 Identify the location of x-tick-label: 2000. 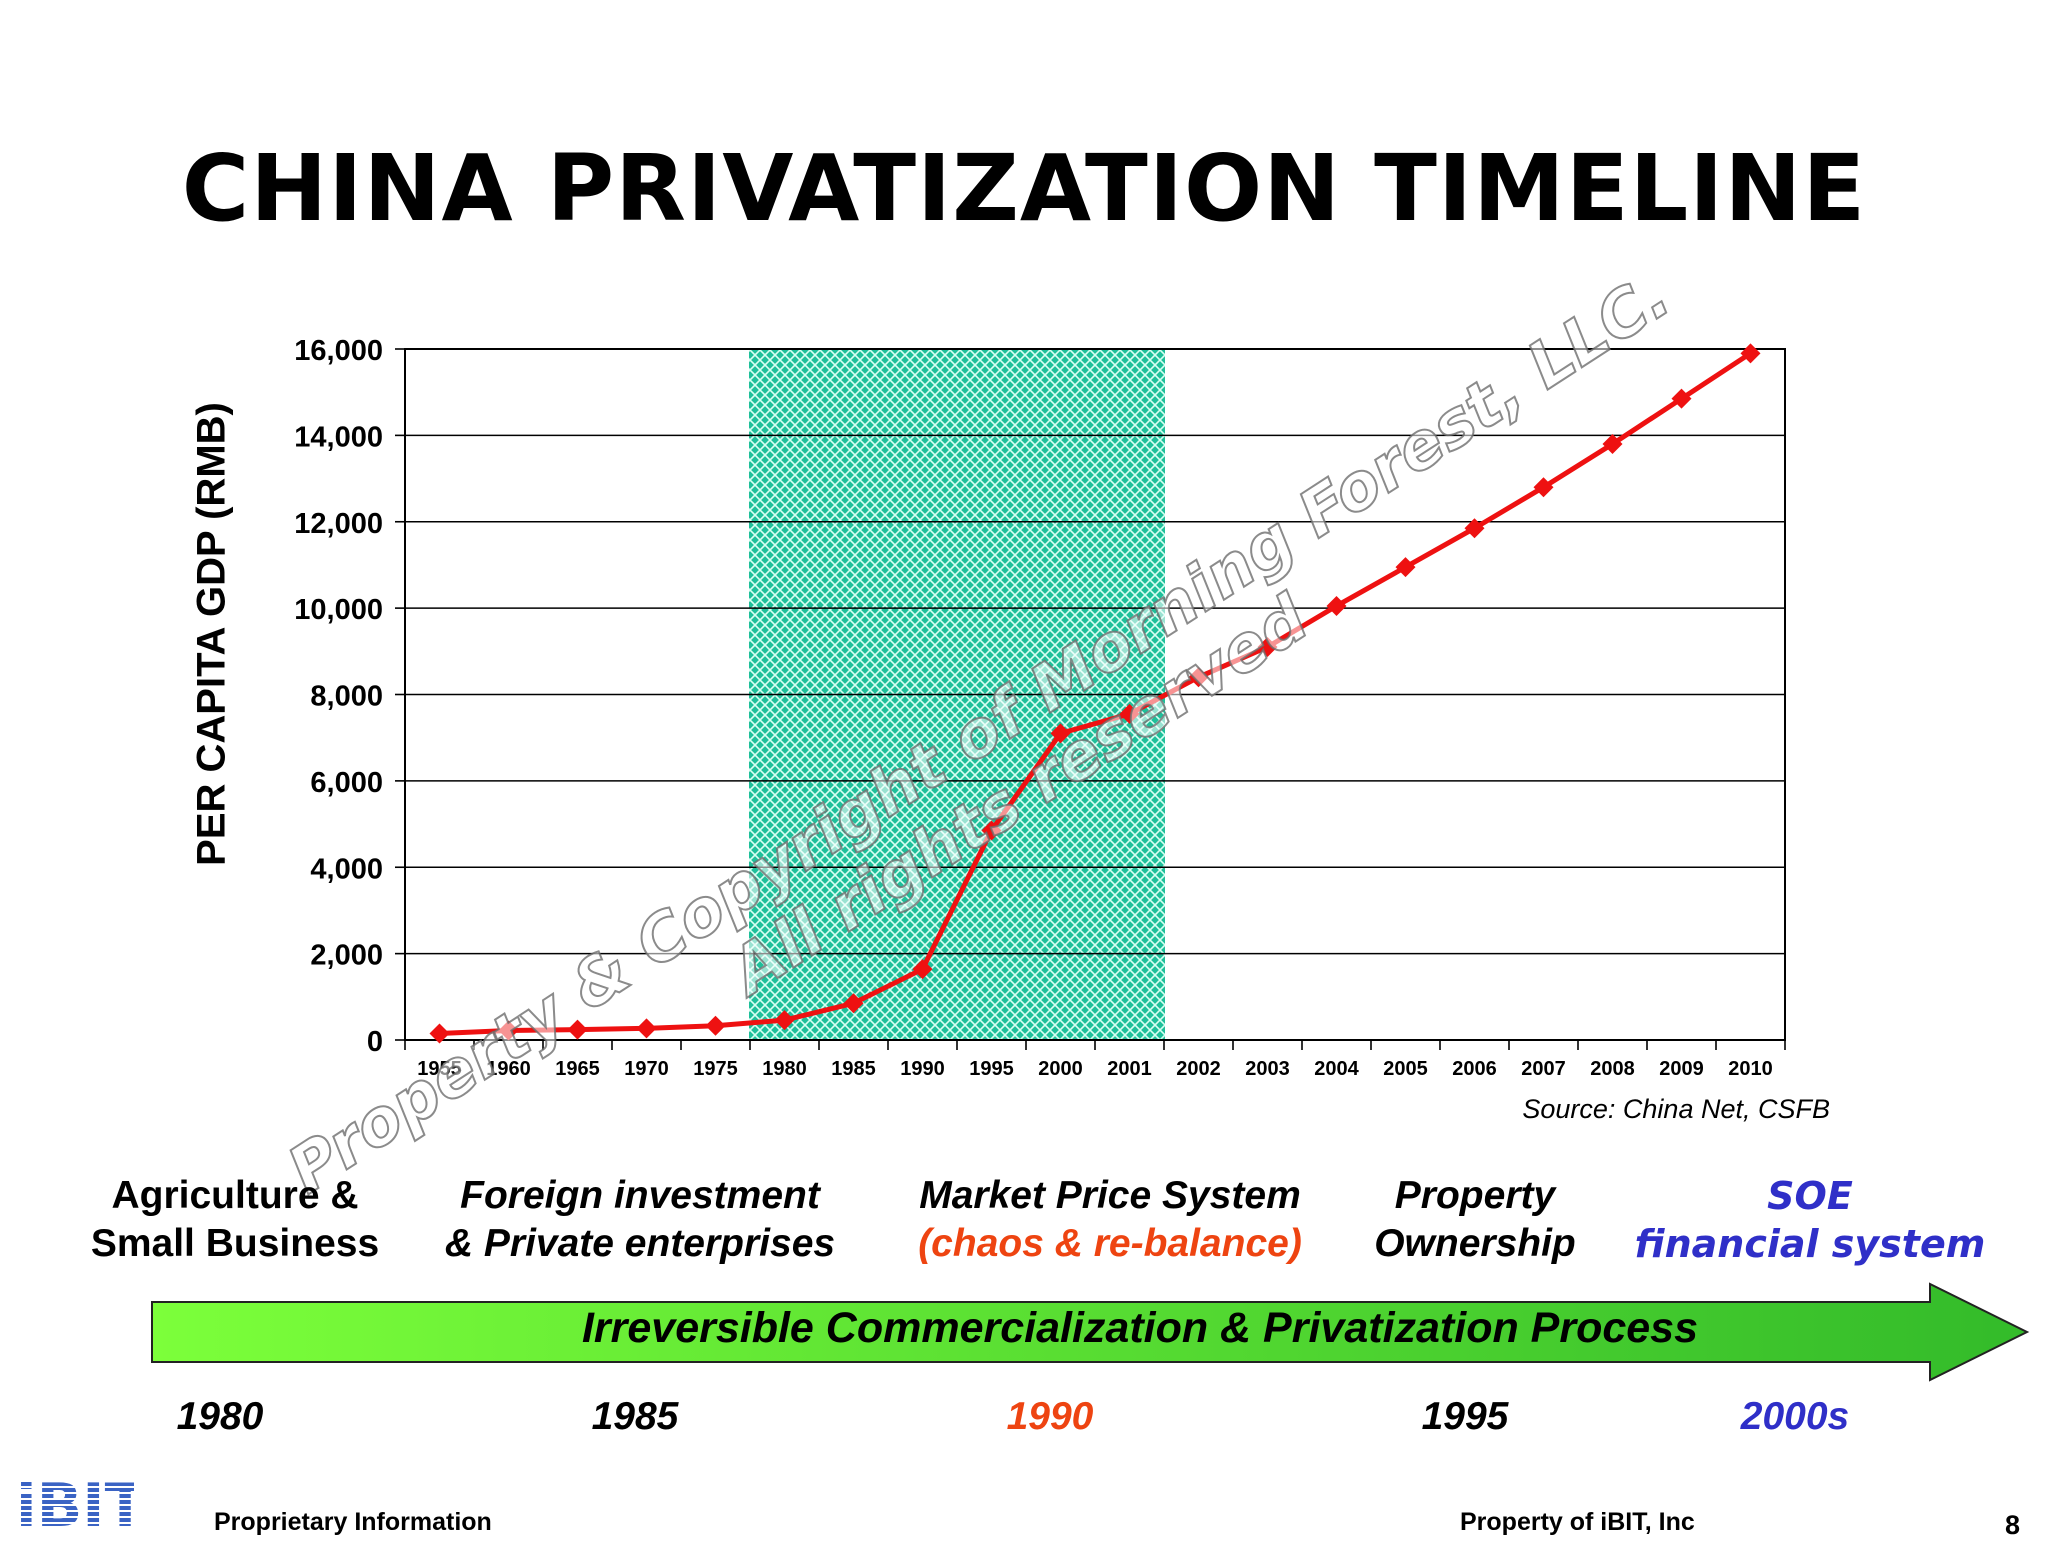
(1060, 1069).